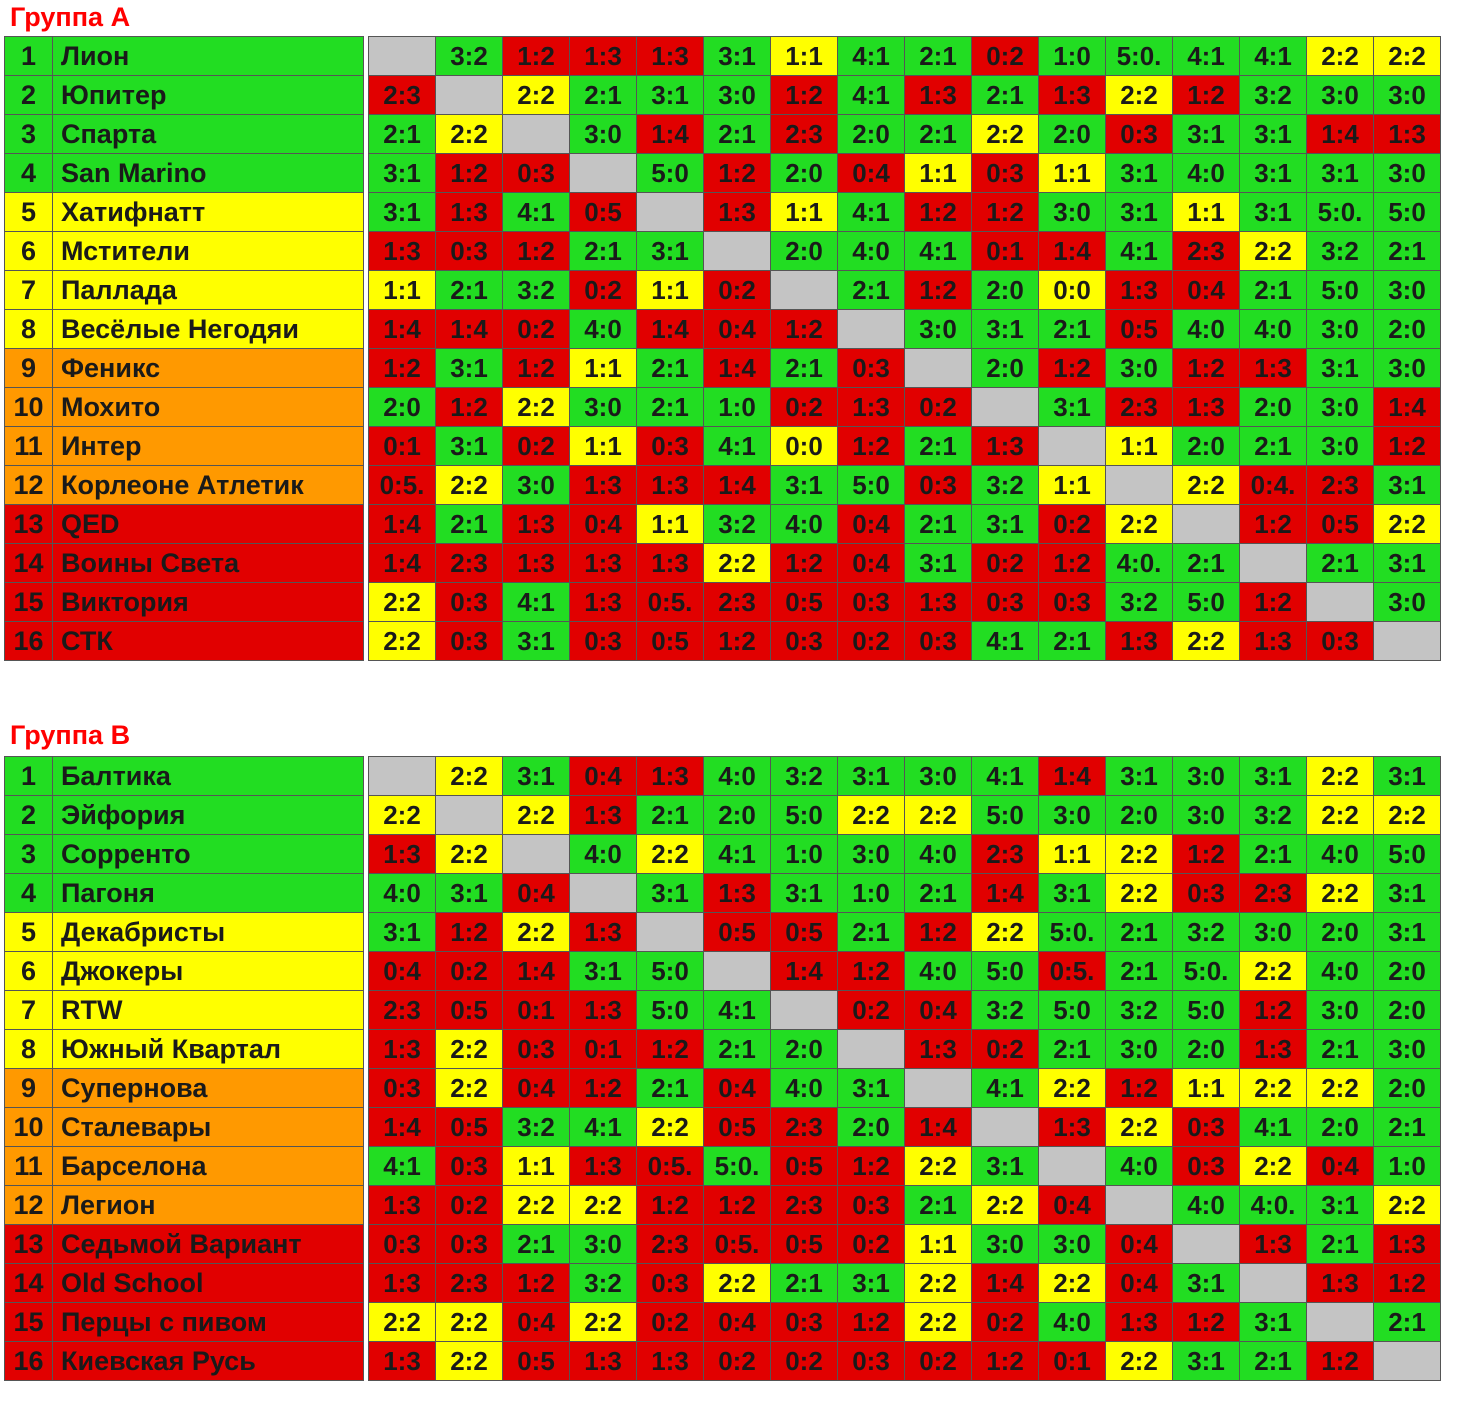 This screenshot has height=1402, width=1460. Describe the element at coordinates (1072, 1361) in the screenshot. I see `match-score-cell: 0:1` at that location.